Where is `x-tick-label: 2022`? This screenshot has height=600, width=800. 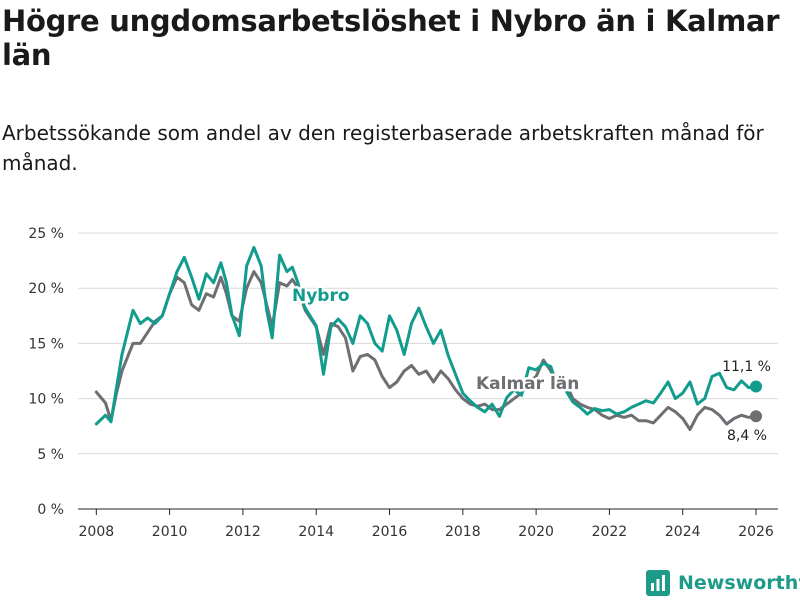
x-tick-label: 2022 is located at coordinates (610, 532).